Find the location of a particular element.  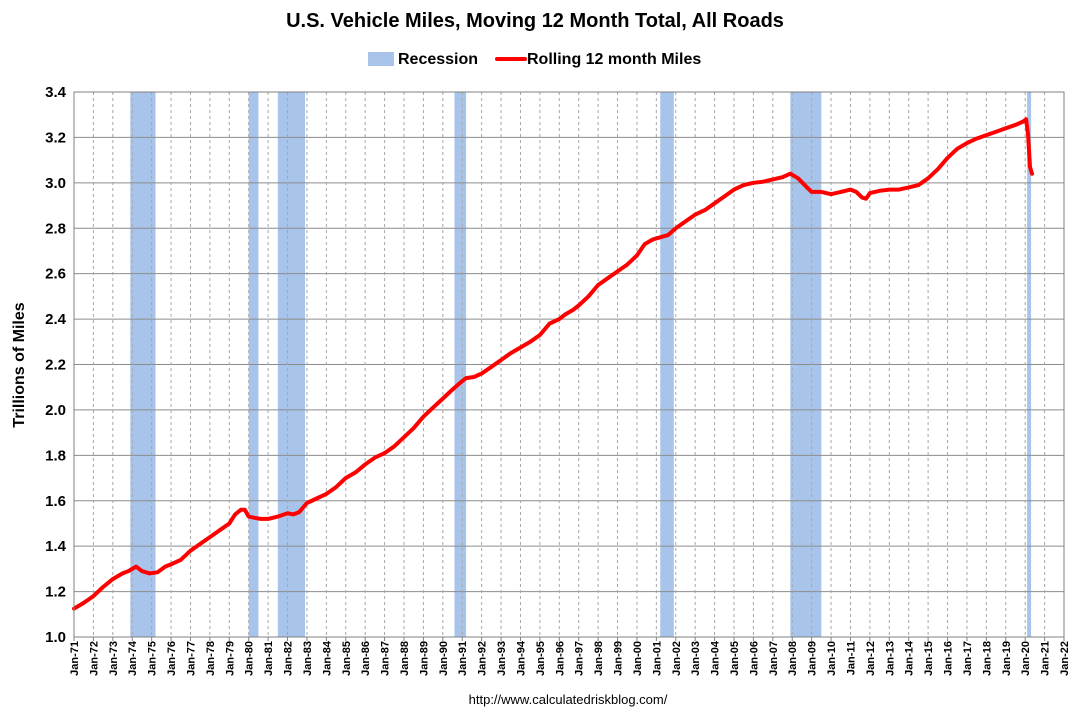

x-tick-label: Jan-87 is located at coordinates (386, 658).